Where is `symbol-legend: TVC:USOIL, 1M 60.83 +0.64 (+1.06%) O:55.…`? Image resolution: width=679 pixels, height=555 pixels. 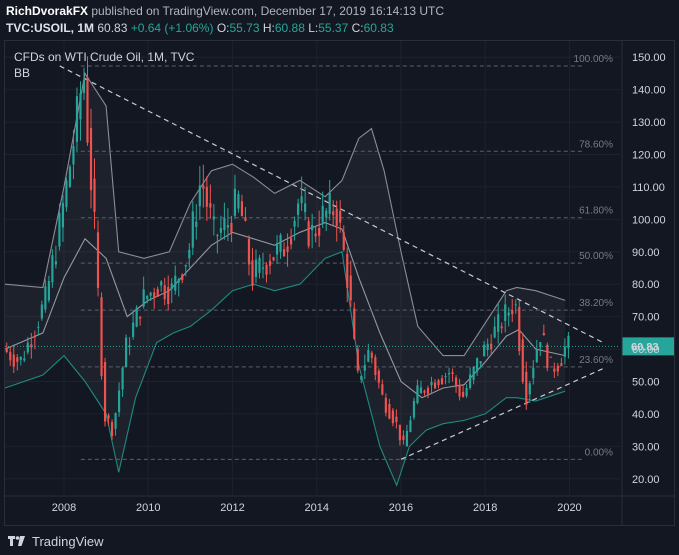
symbol-legend: TVC:USOIL, 1M 60.83 +0.64 (+1.06%) O:55.… is located at coordinates (200, 28).